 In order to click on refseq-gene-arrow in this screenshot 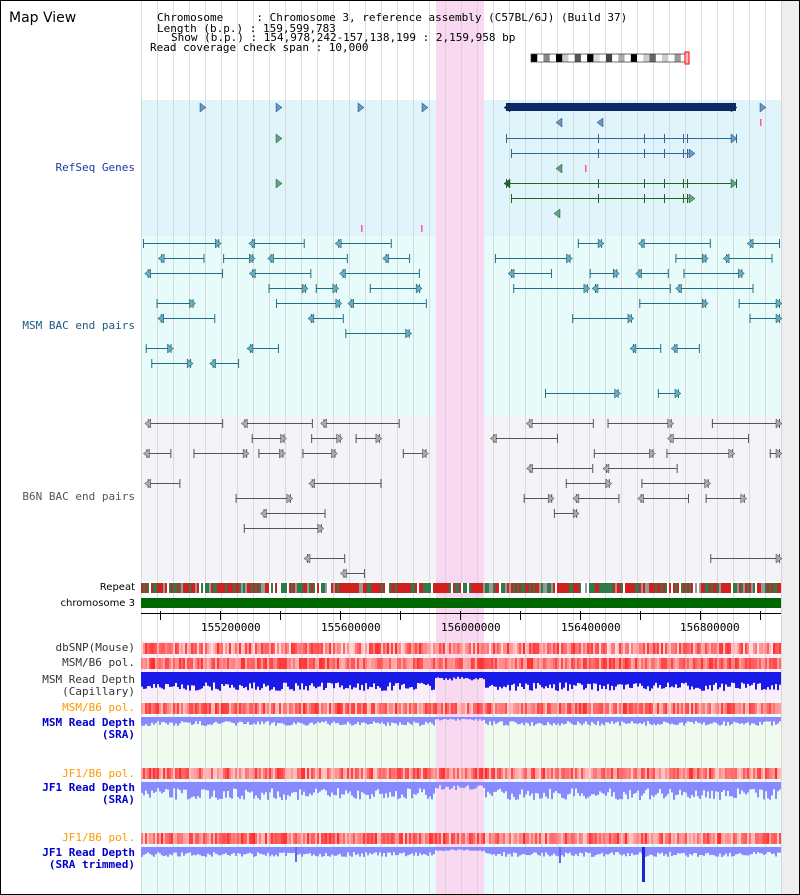, I will do `click(600, 122)`.